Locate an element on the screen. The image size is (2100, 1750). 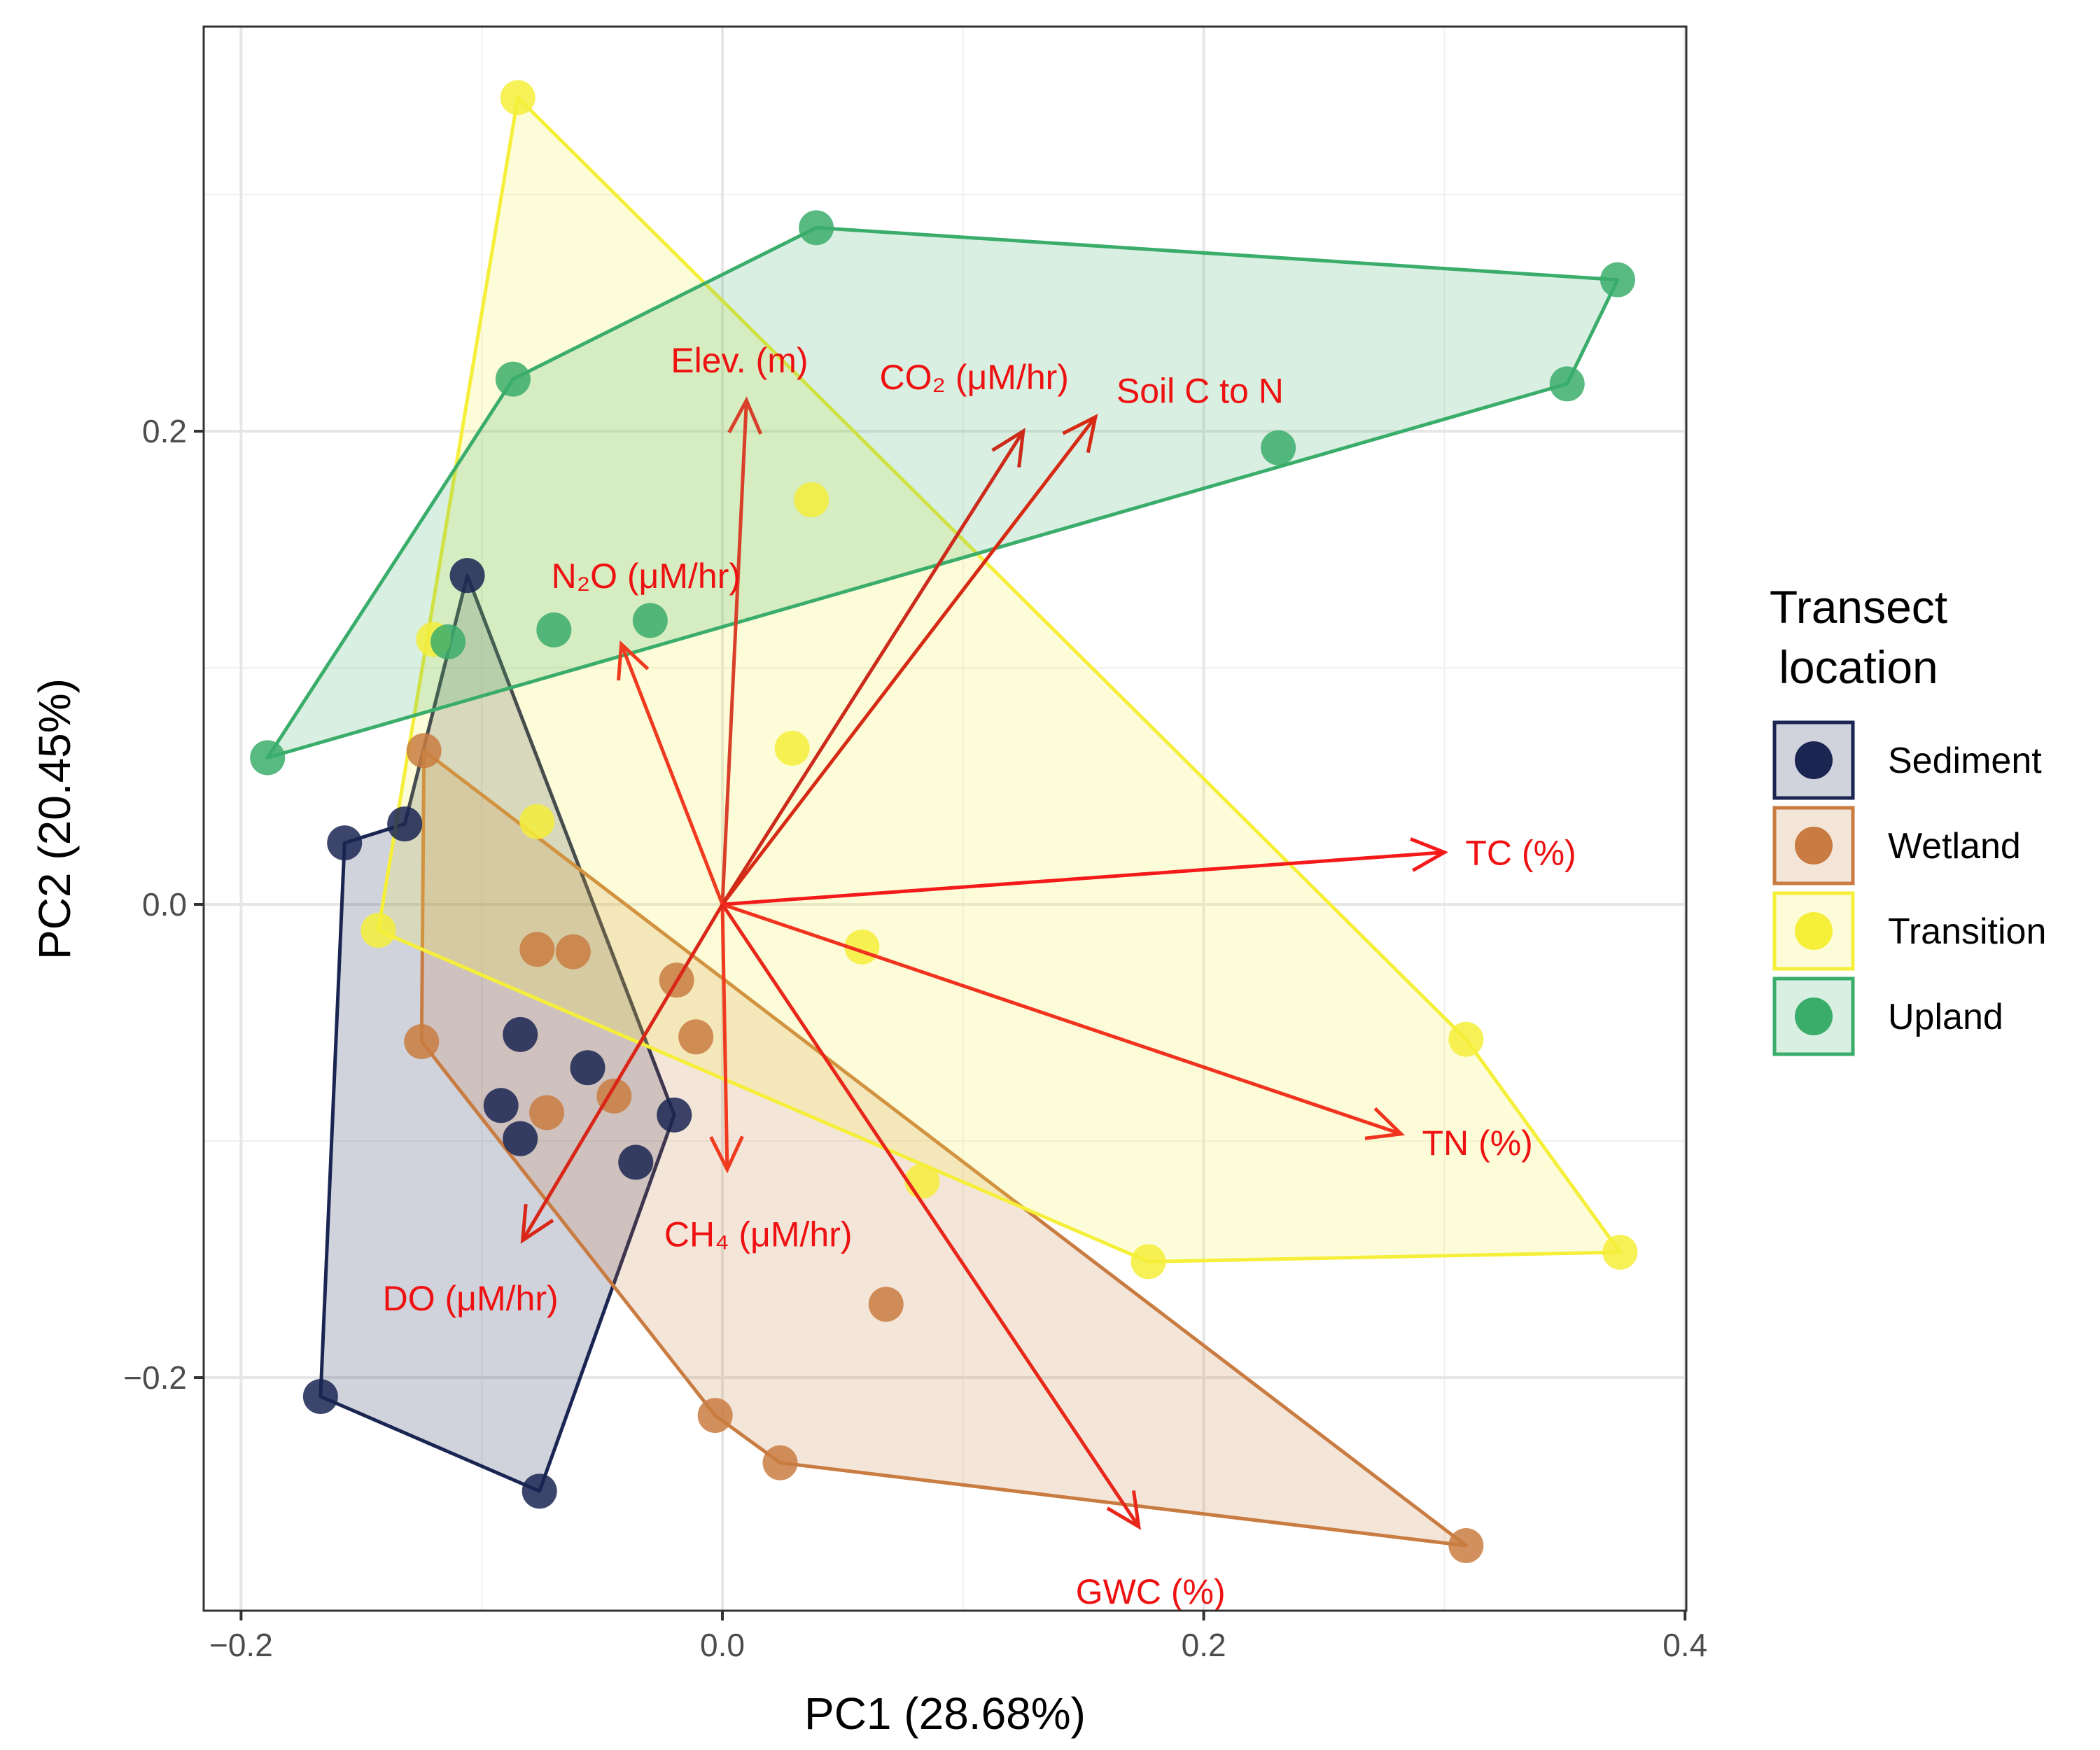
loading-label: GWC (%) is located at coordinates (1151, 1591).